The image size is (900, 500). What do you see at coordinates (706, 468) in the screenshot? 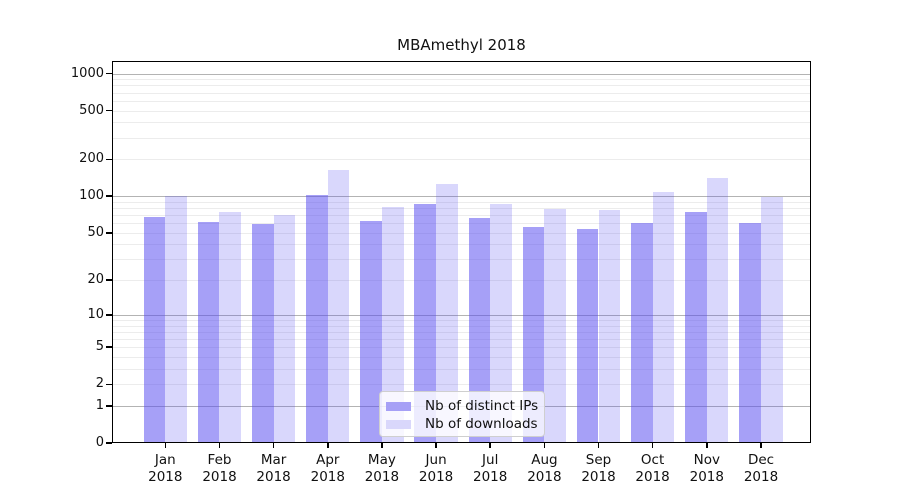
I see `x-axis-tick-label: Nov 2018` at bounding box center [706, 468].